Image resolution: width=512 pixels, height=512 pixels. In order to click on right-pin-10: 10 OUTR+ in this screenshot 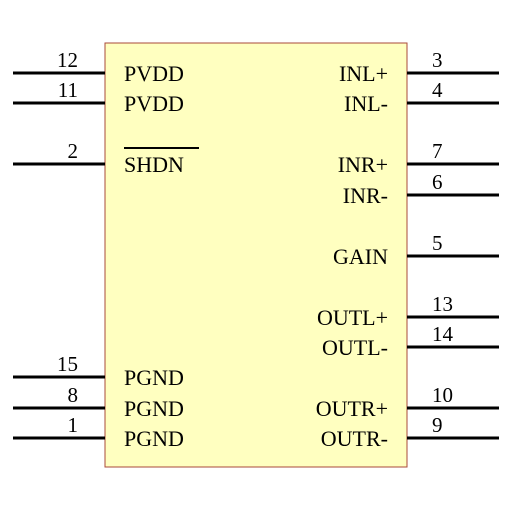, I will do `click(407, 402)`.